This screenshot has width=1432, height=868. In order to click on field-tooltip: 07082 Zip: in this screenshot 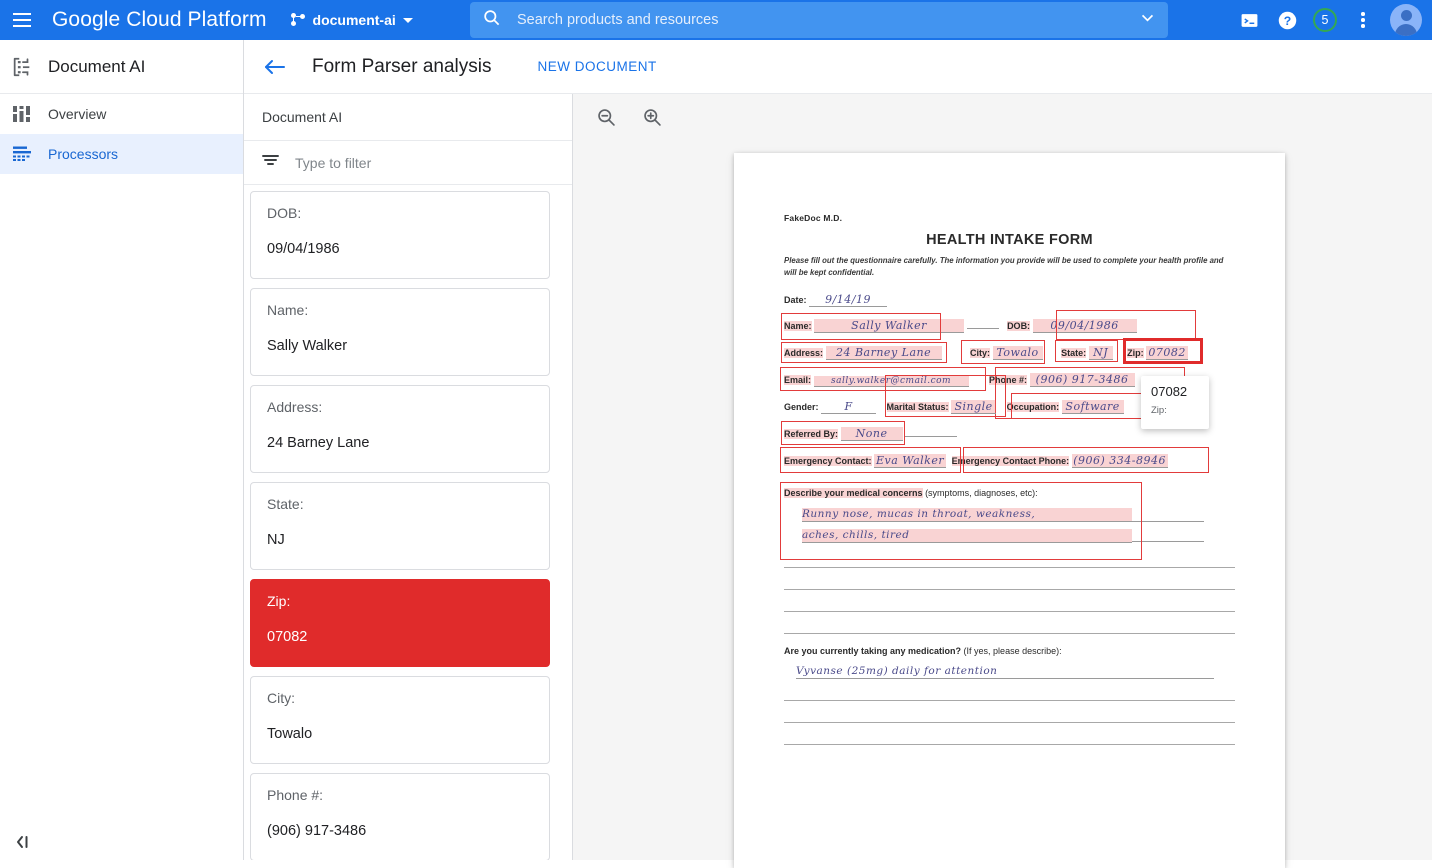, I will do `click(1175, 402)`.